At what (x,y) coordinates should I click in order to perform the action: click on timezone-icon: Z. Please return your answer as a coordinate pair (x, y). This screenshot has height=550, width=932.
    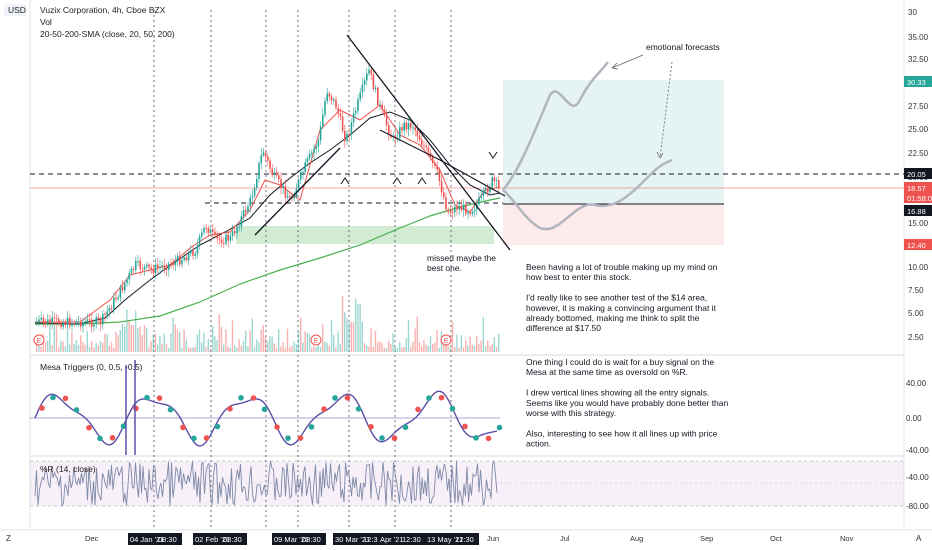
    Looking at the image, I should click on (8, 538).